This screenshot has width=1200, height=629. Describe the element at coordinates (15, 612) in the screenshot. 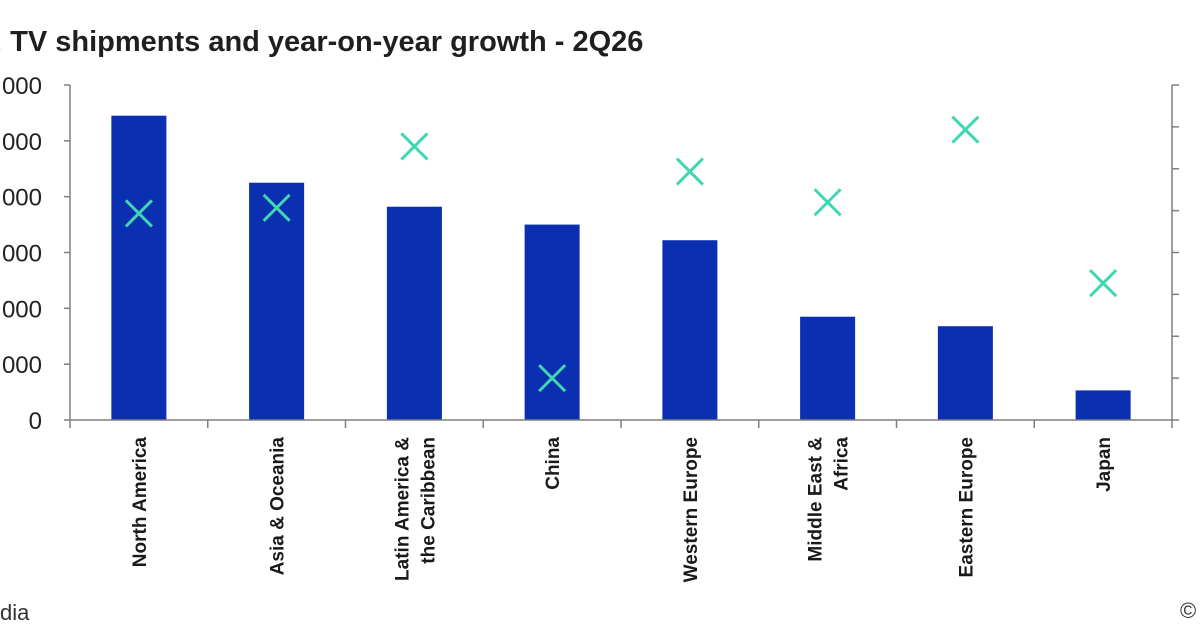

I see `source-text: dia` at that location.